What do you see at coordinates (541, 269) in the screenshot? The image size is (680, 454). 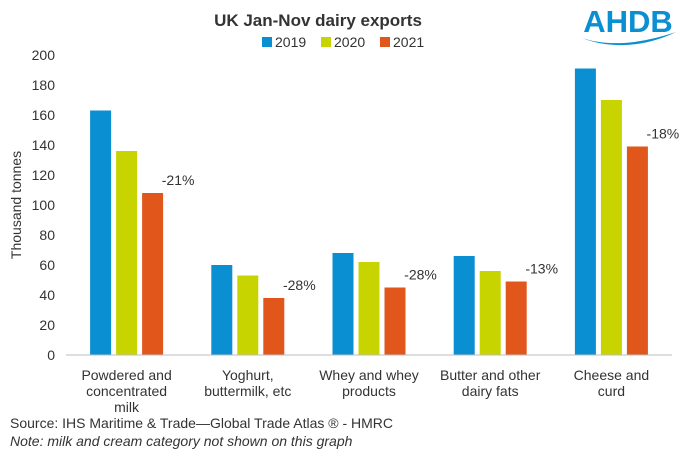 I see `change-label: -13%` at bounding box center [541, 269].